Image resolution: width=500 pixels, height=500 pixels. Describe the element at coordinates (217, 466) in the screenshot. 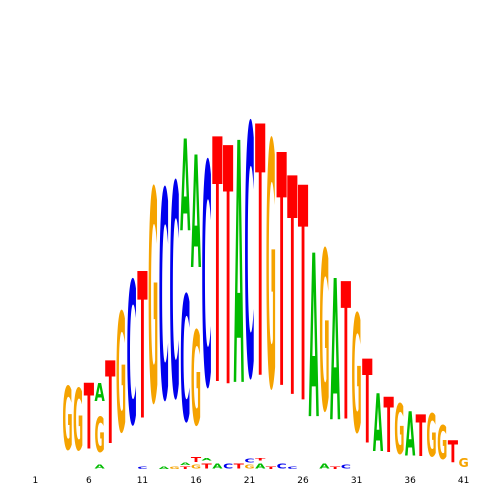

I see `logo-letter-A-pos-18: A` at that location.